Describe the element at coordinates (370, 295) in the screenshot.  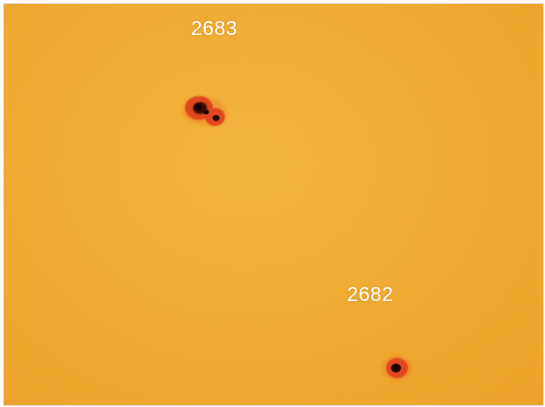
I see `region-label-2682: 2682` at that location.